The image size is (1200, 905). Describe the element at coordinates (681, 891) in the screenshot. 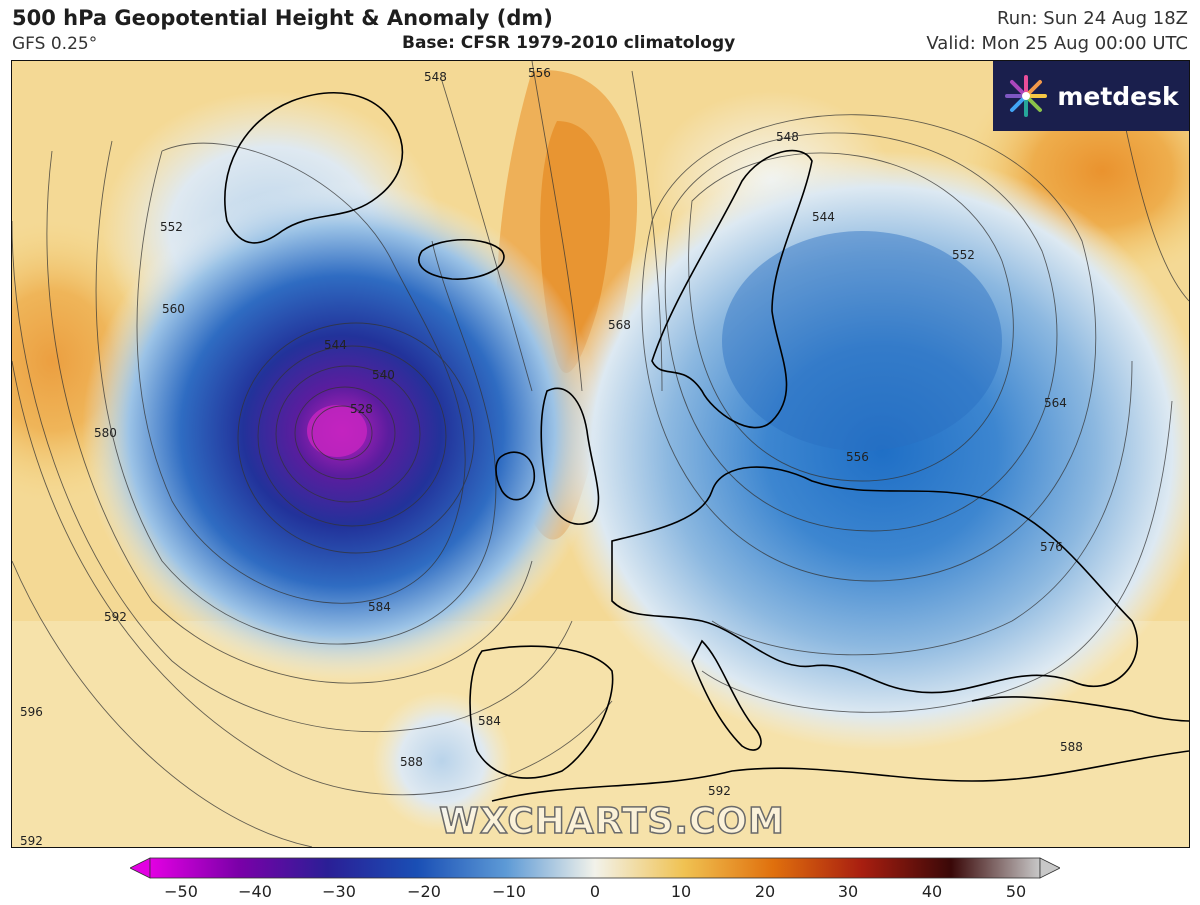

I see `colorbar-tick: 10` at that location.